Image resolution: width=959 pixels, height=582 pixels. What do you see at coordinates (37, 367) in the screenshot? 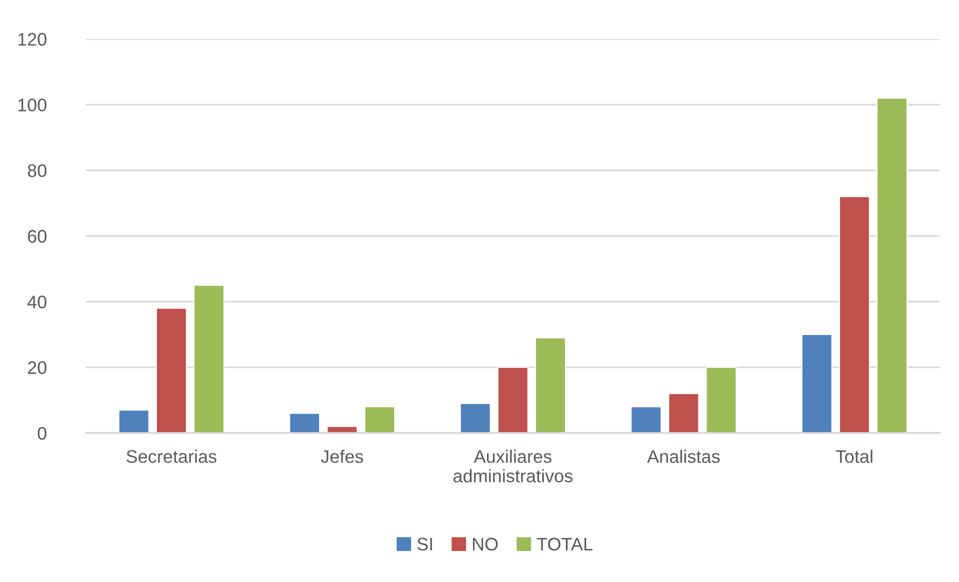
I see `y-tick-label: 20` at bounding box center [37, 367].